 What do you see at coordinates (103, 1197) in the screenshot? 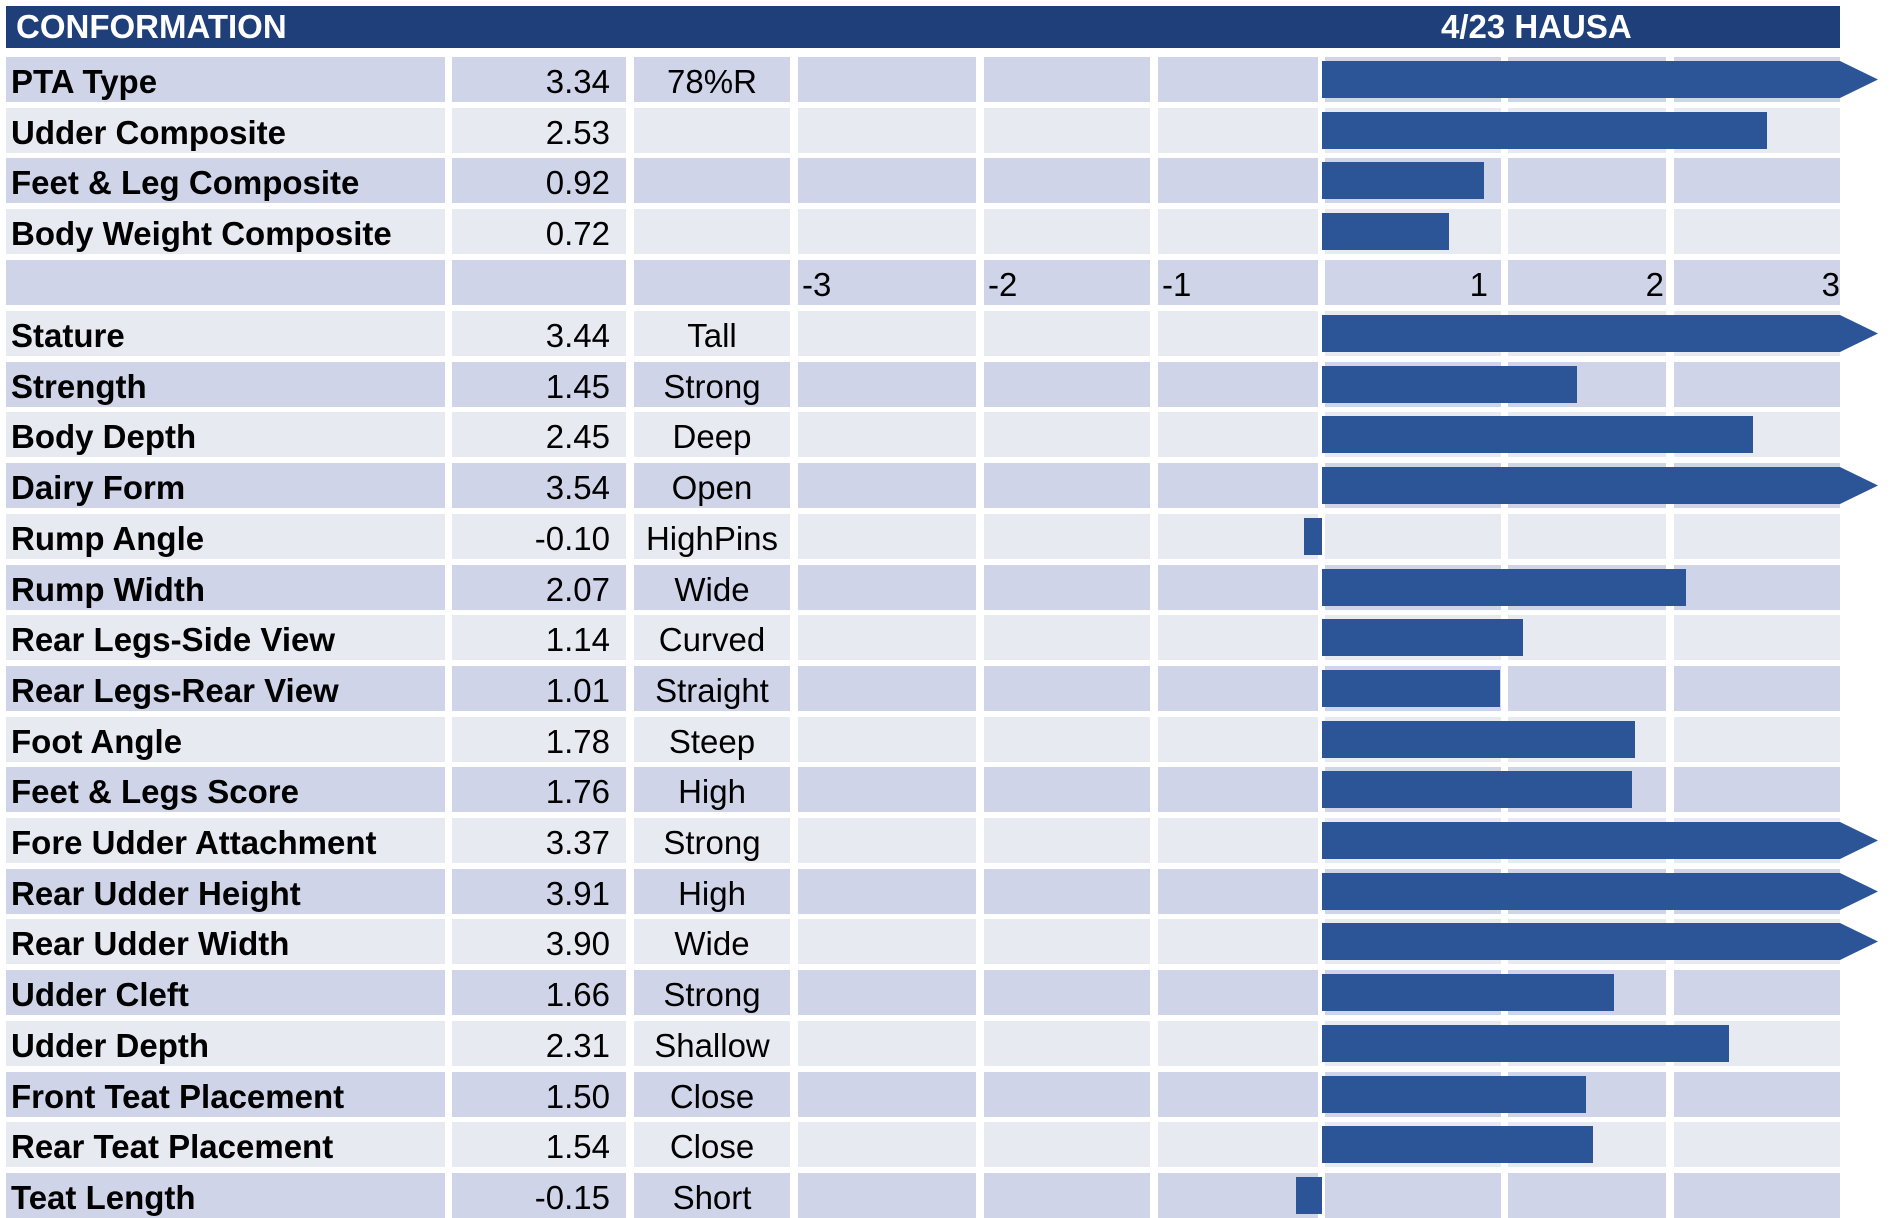
I see `trait-name: Teat Length` at bounding box center [103, 1197].